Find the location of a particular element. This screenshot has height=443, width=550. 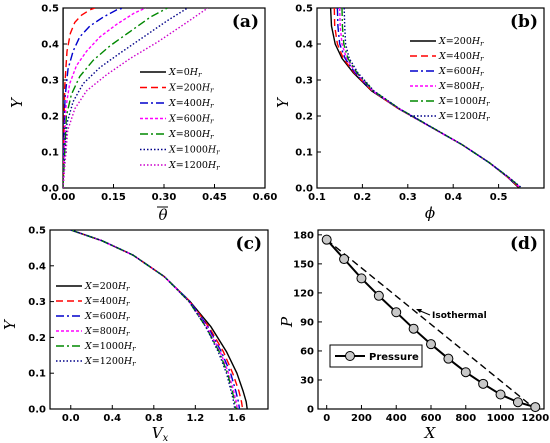

x-tick-label: 0.00 is located at coordinates (63, 197).